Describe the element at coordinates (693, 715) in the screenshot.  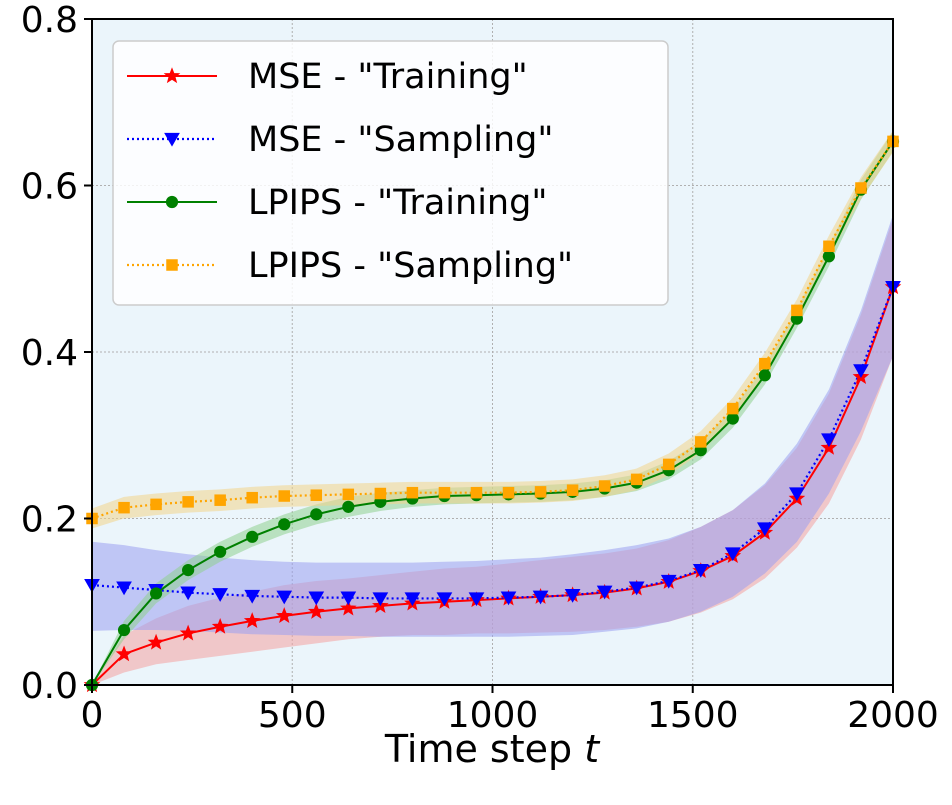
I see `x-tick-label: 1500` at that location.